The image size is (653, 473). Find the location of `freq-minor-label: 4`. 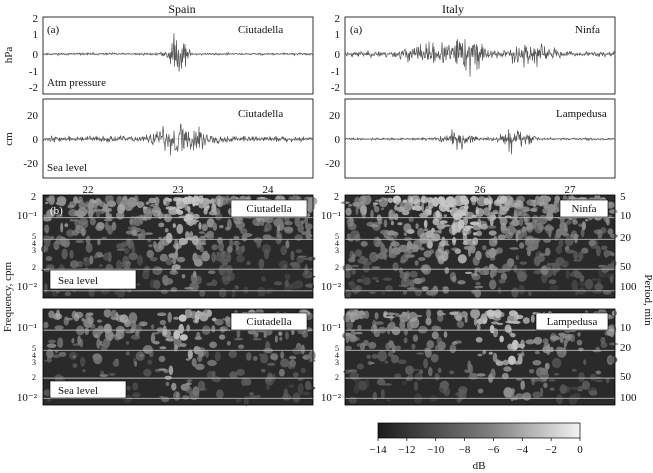

freq-minor-label: 4 is located at coordinates (34, 355).